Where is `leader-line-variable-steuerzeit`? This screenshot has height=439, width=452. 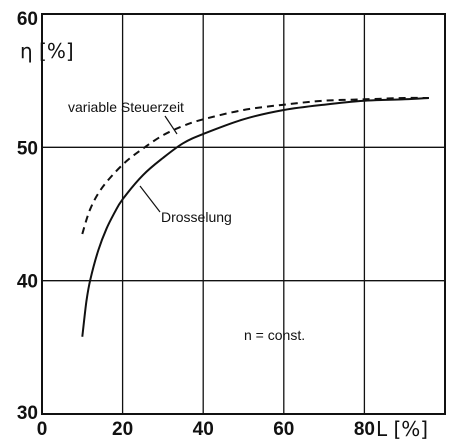 leader-line-variable-steuerzeit is located at coordinates (171, 125).